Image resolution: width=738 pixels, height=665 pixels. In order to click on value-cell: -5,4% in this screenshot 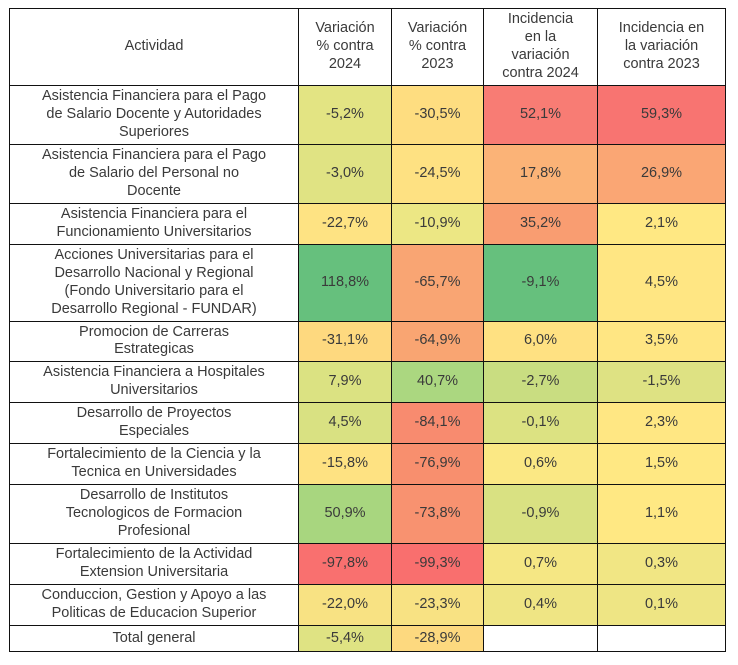, I will do `click(345, 639)`.